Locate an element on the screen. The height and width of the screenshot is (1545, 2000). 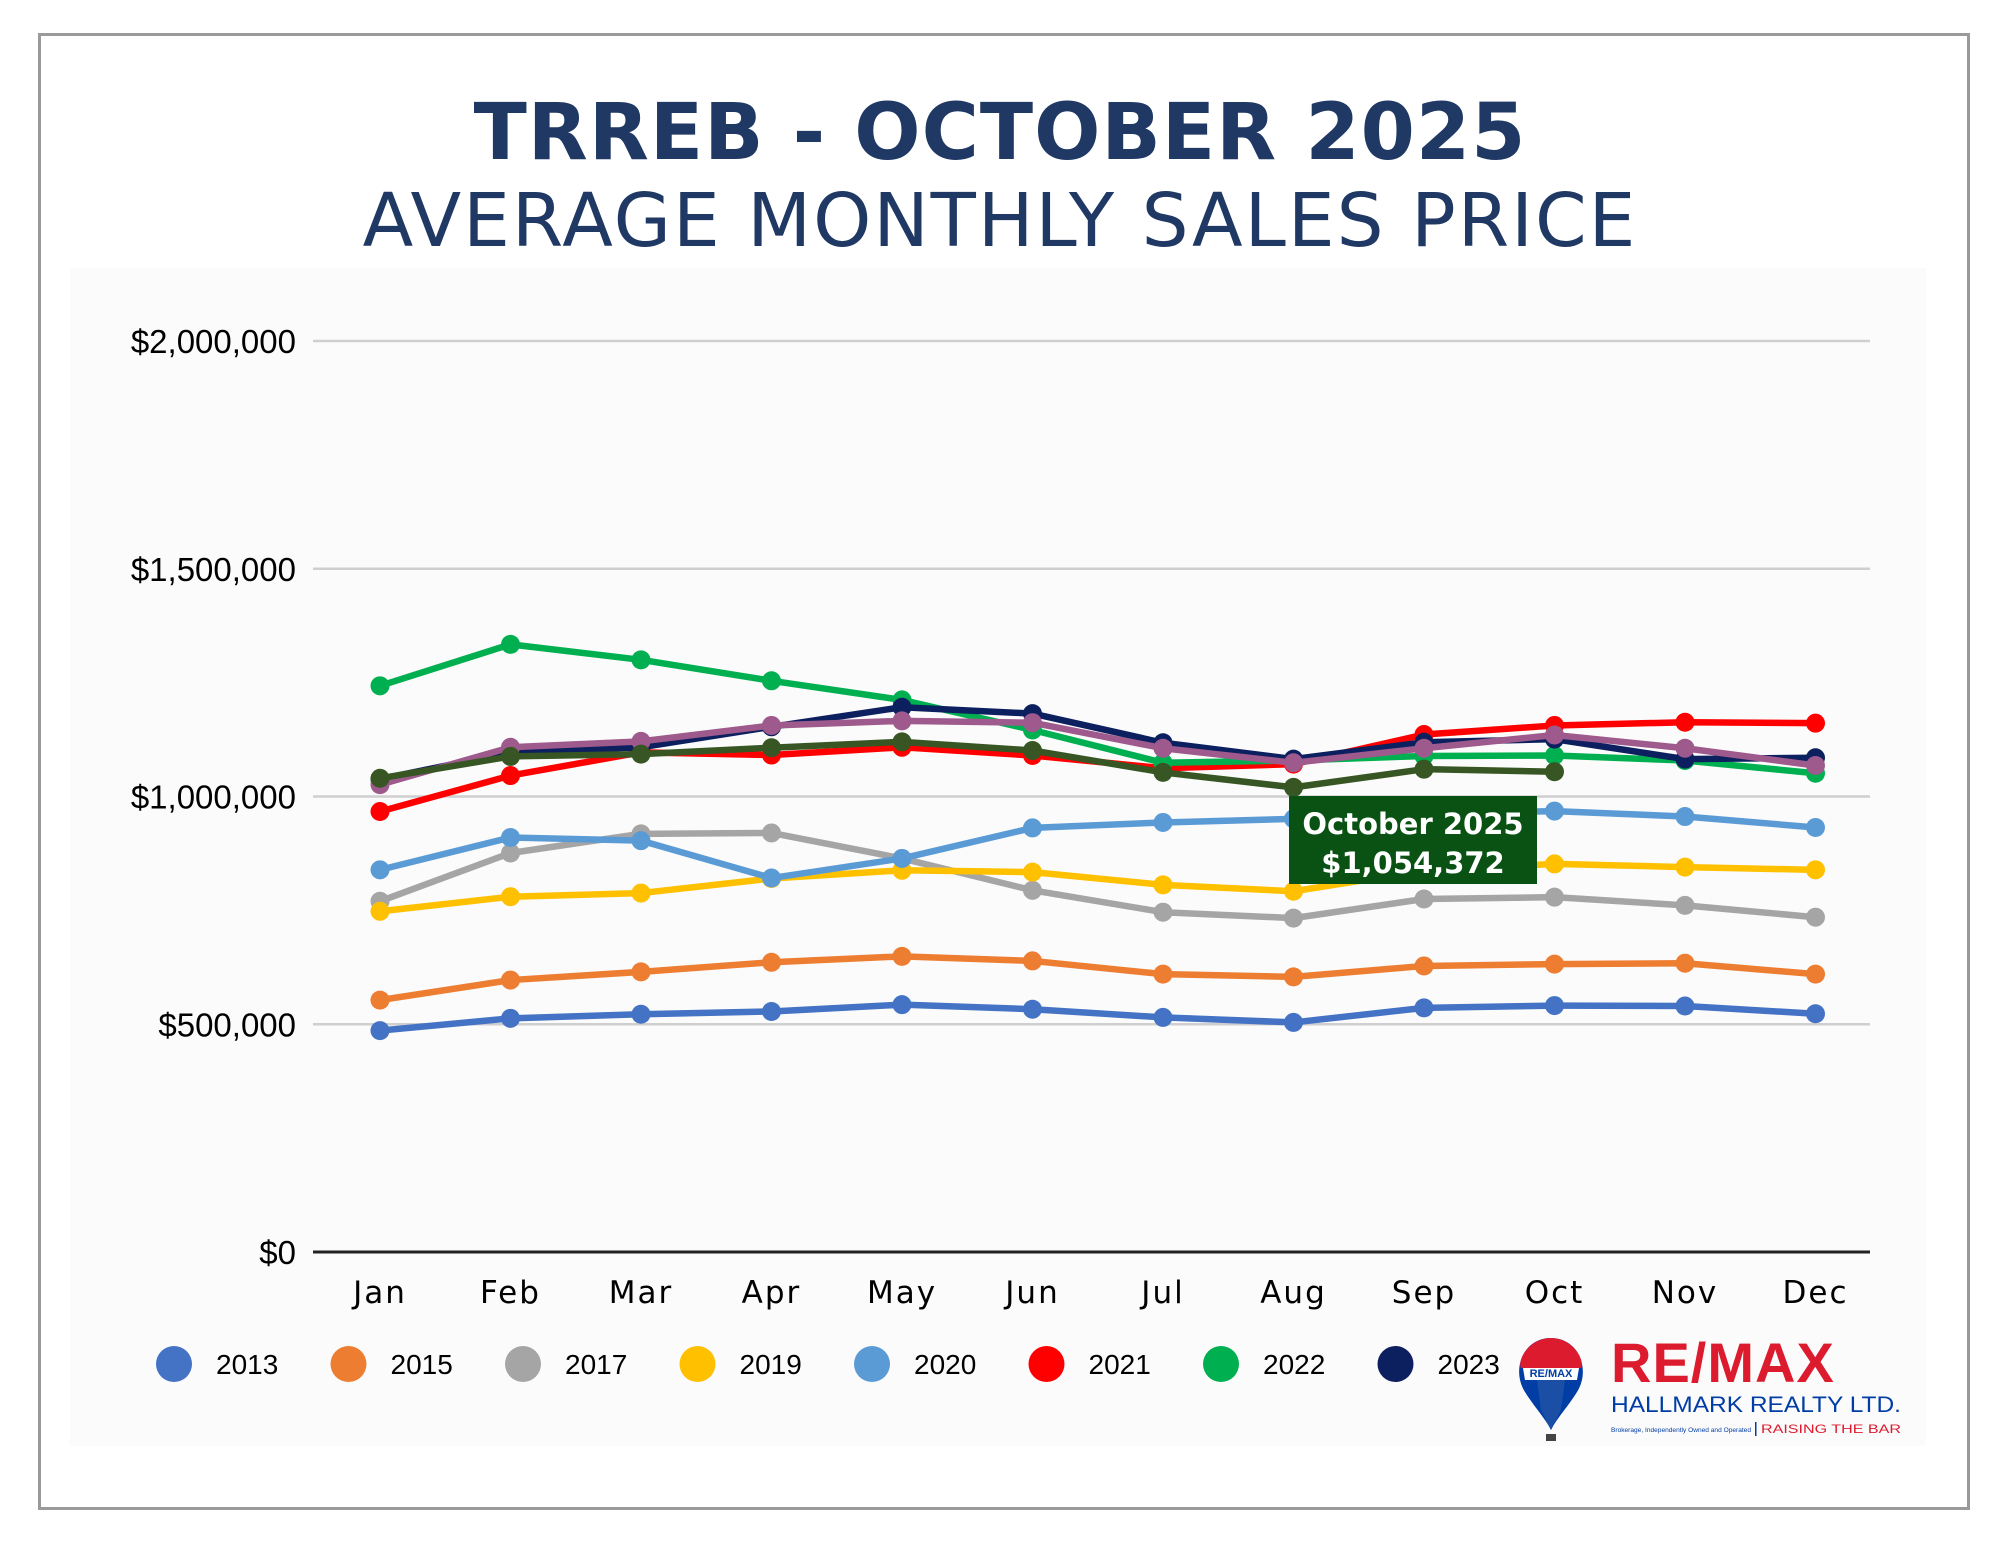
y-axis-ticks: $0 $500,000 $1,000,000 $1,500,000 $2,000,000 is located at coordinates (213, 797).